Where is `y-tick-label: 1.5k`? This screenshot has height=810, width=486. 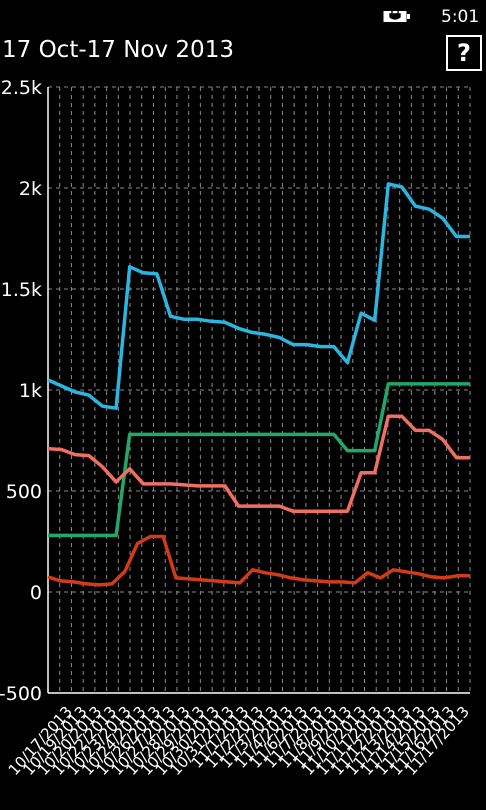 y-tick-label: 1.5k is located at coordinates (21, 290).